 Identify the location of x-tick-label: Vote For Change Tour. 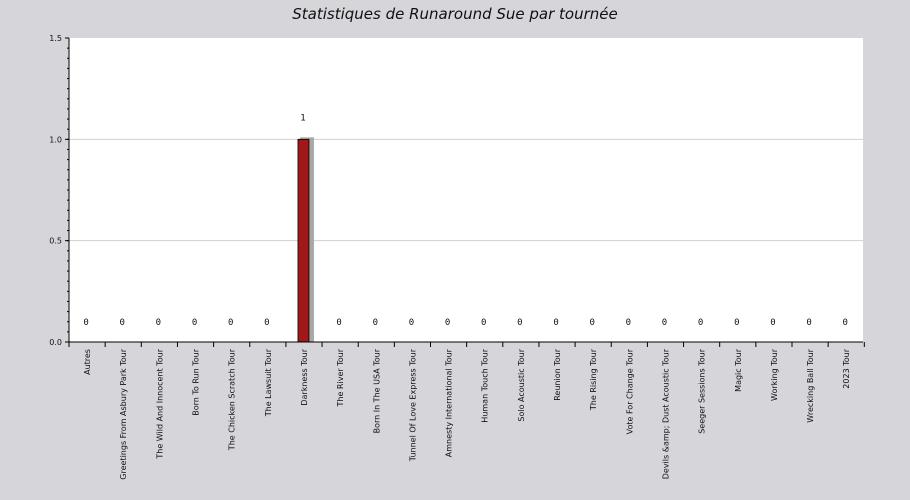
(629, 391).